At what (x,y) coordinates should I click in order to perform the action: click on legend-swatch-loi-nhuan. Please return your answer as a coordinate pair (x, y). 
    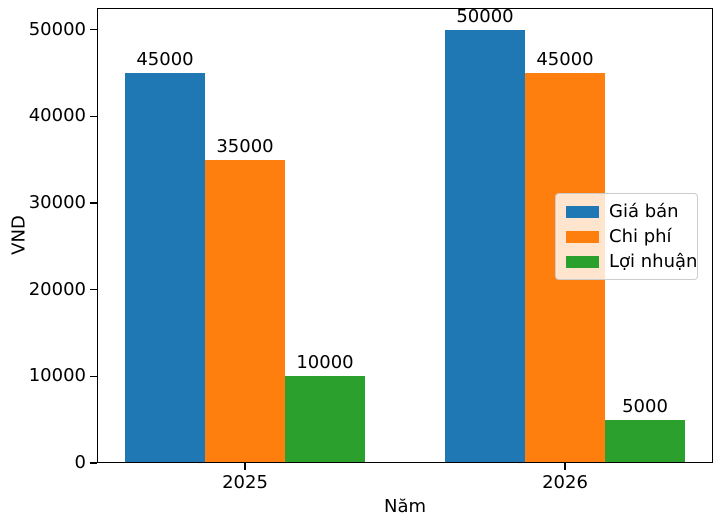
    Looking at the image, I should click on (582, 261).